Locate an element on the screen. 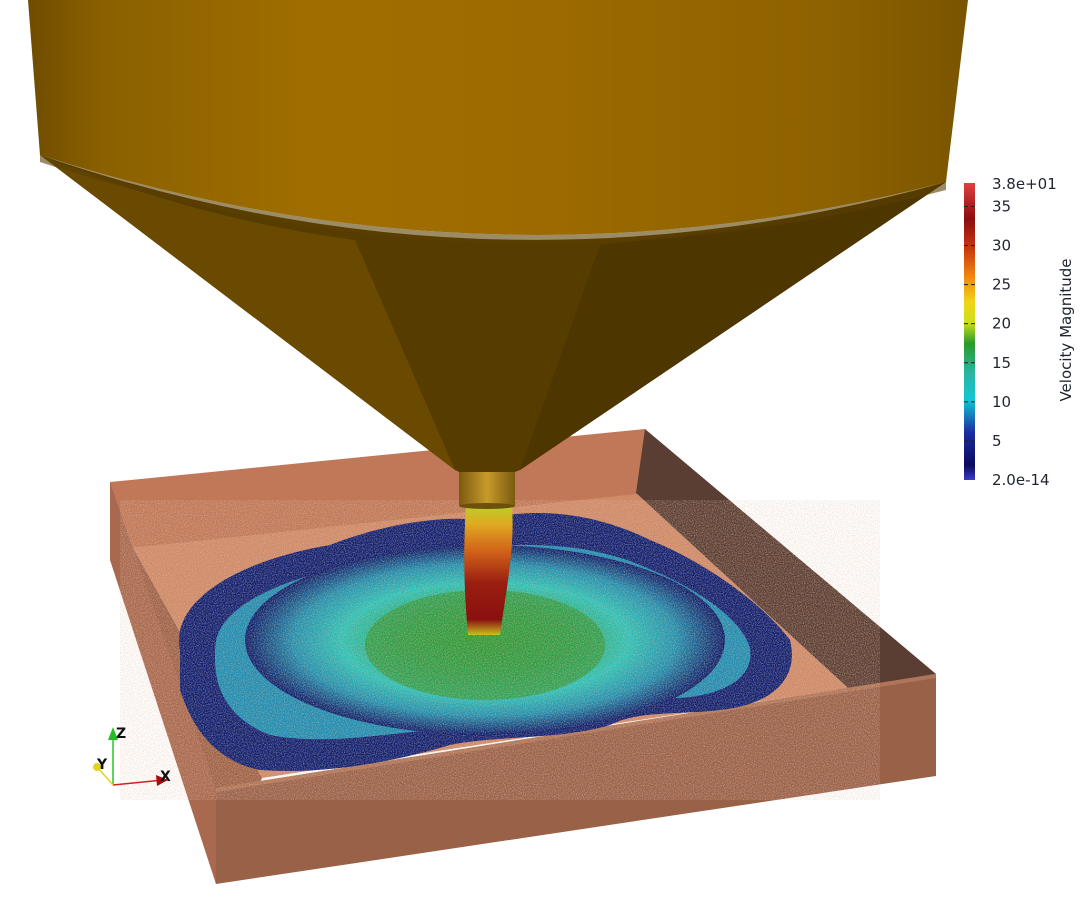  colorbar-tick-label: 15 is located at coordinates (1001, 363).